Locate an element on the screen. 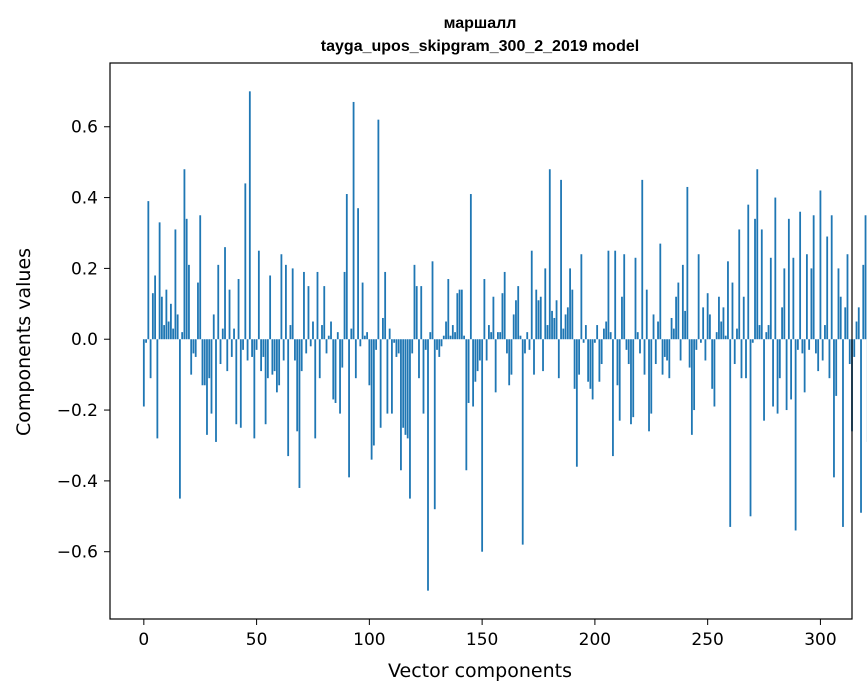 The height and width of the screenshot is (696, 867). x-tick-label: 0 is located at coordinates (143, 640).